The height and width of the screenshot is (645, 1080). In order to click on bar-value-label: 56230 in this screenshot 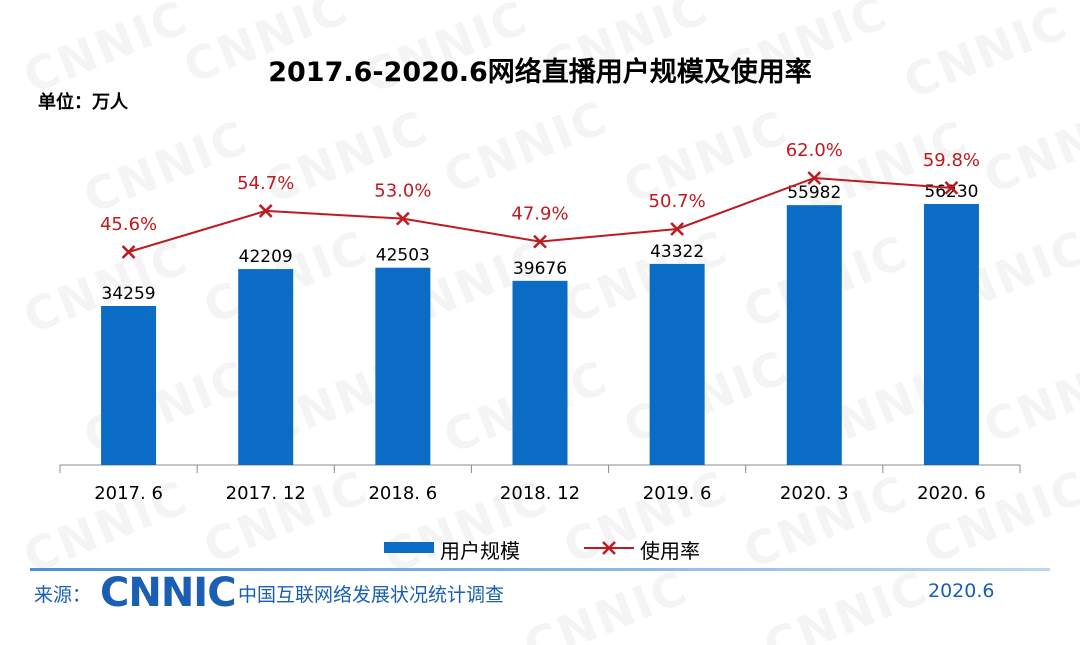, I will do `click(951, 192)`.